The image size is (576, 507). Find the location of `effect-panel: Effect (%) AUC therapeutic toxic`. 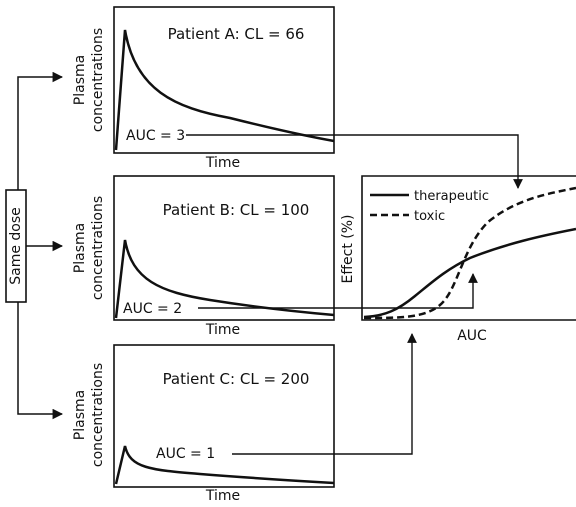

effect-panel: Effect (%) AUC therapeutic toxic is located at coordinates (458, 259).